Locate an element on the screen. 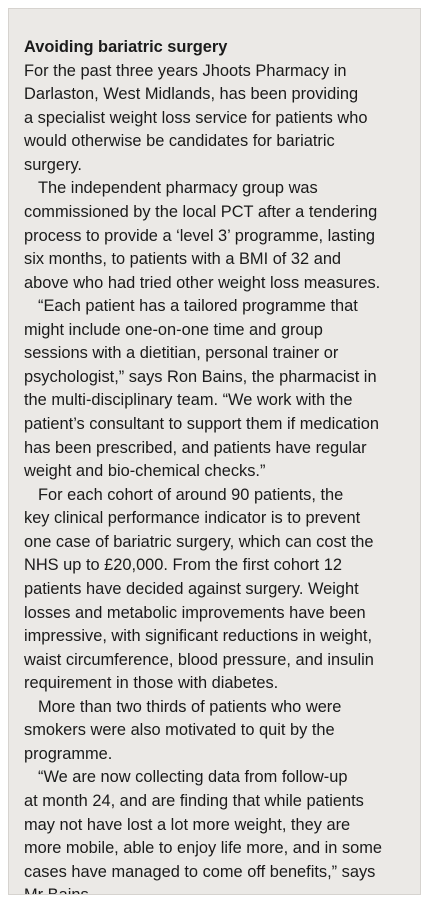  text-line: weight and bio-chemical checks.” is located at coordinates (145, 471).